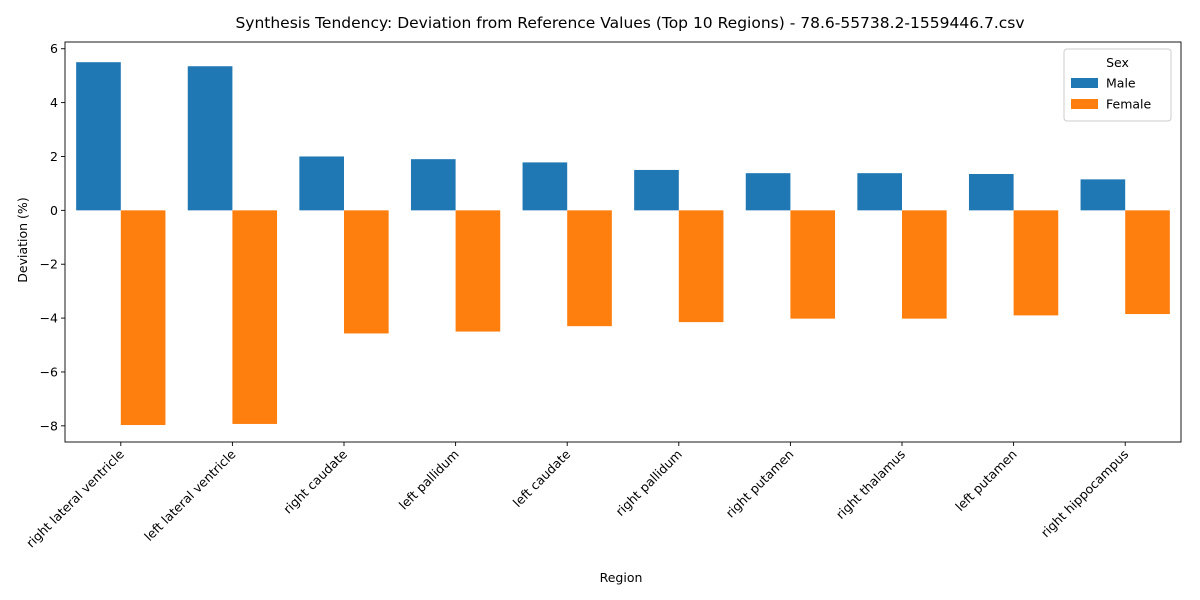 This screenshot has height=600, width=1200. Describe the element at coordinates (870, 484) in the screenshot. I see `x-tick-label: right thalamus` at that location.